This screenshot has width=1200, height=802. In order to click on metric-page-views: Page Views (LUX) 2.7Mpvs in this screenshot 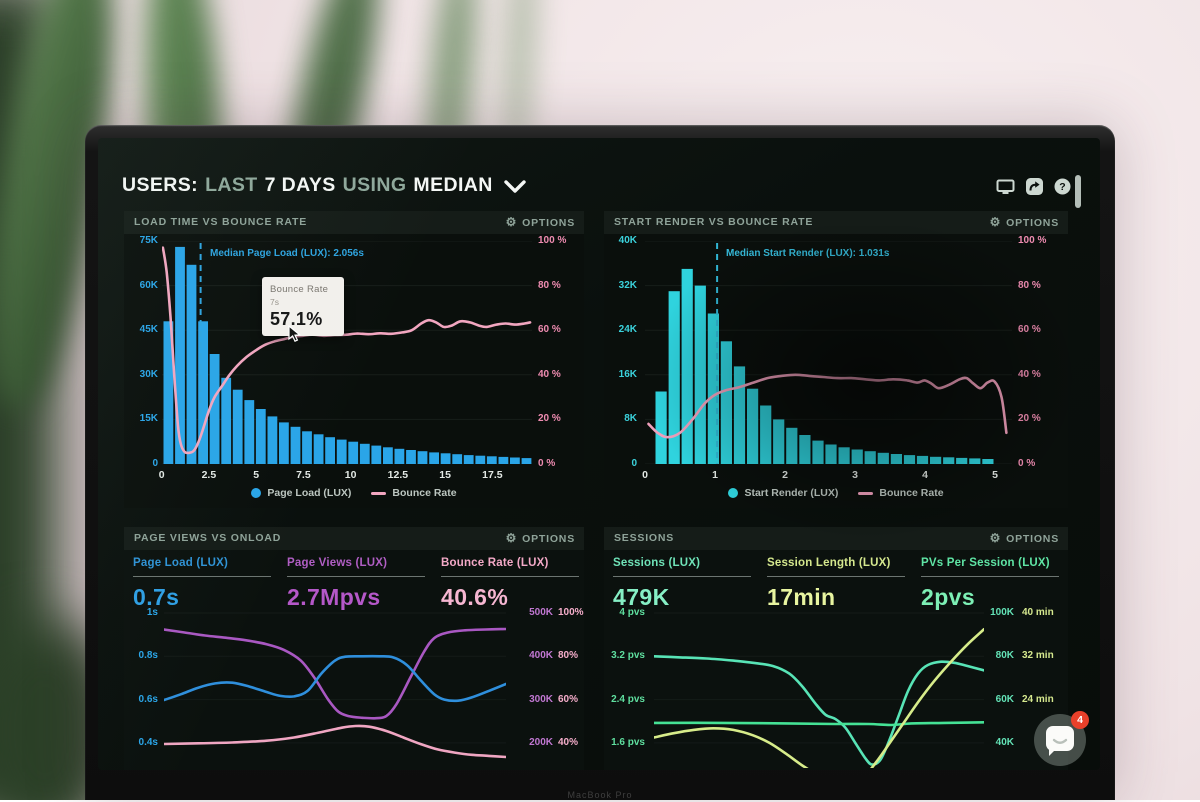, I will do `click(356, 584)`.